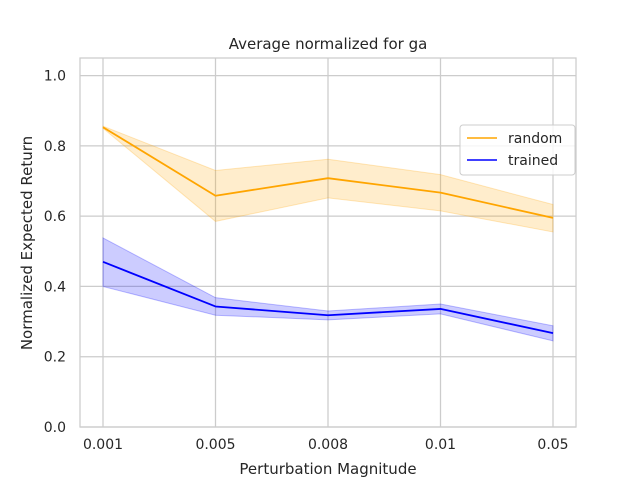 The width and height of the screenshot is (640, 480). Describe the element at coordinates (328, 297) in the screenshot. I see `line-trained` at that location.